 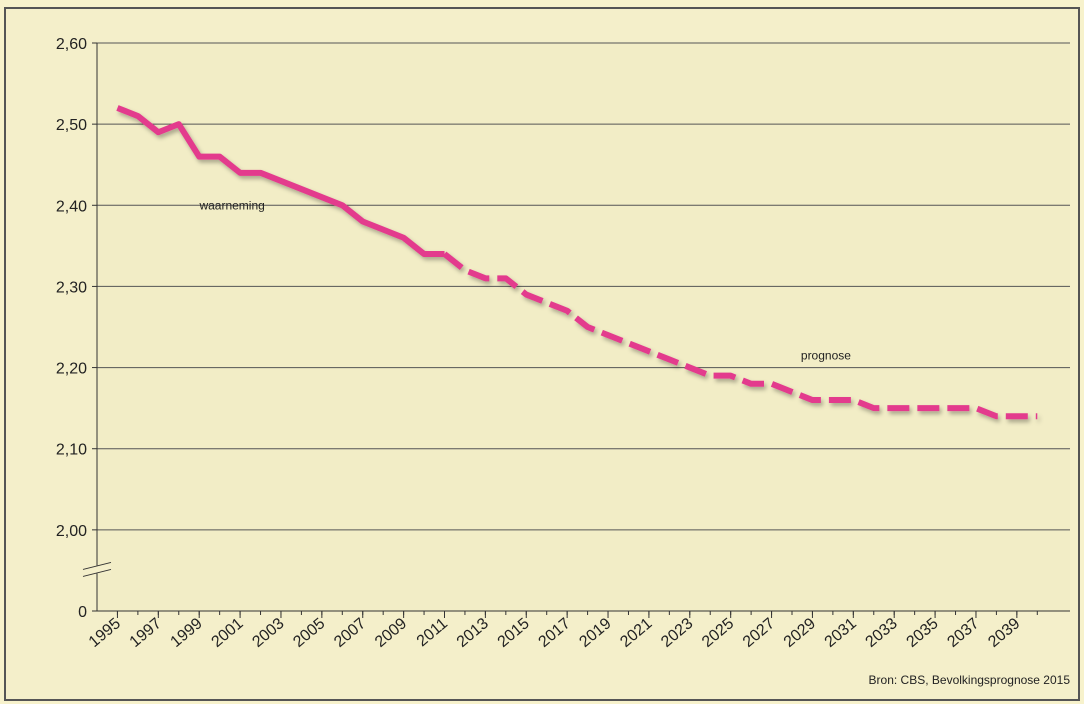 I want to click on y-tick-label: 2,50, so click(x=71, y=125).